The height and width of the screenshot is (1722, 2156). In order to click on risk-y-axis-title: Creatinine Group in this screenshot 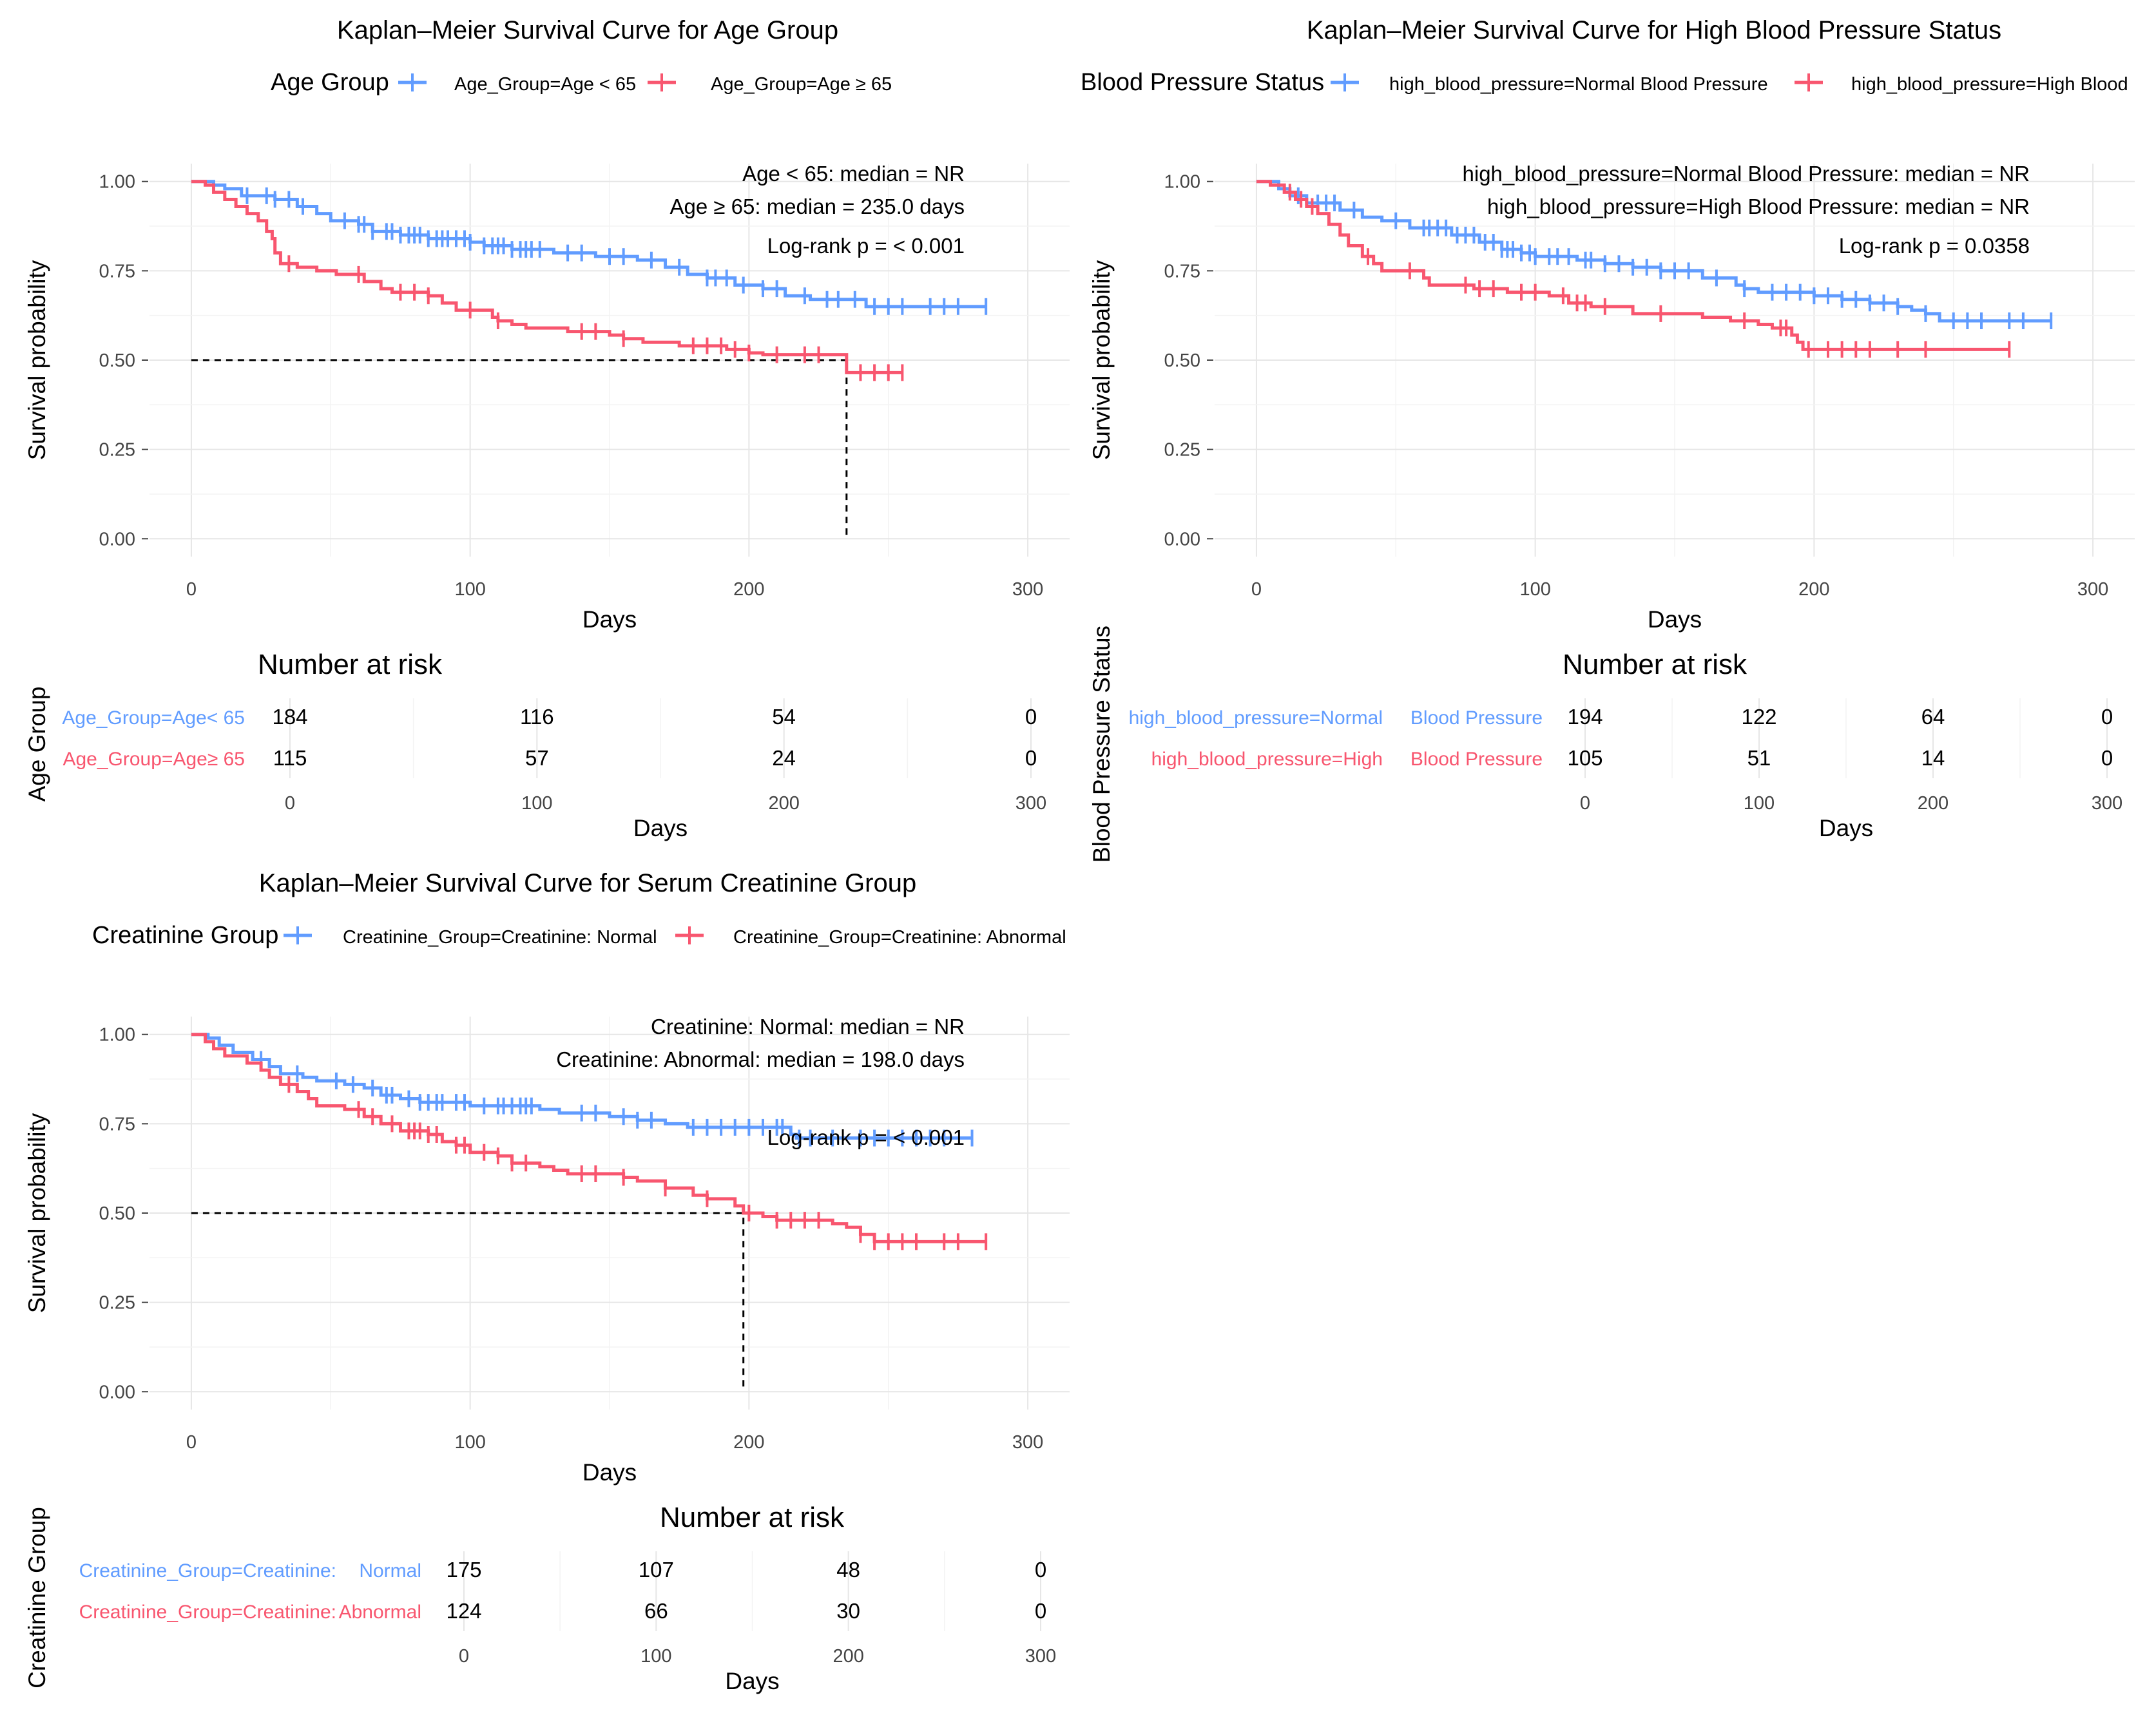, I will do `click(37, 1598)`.